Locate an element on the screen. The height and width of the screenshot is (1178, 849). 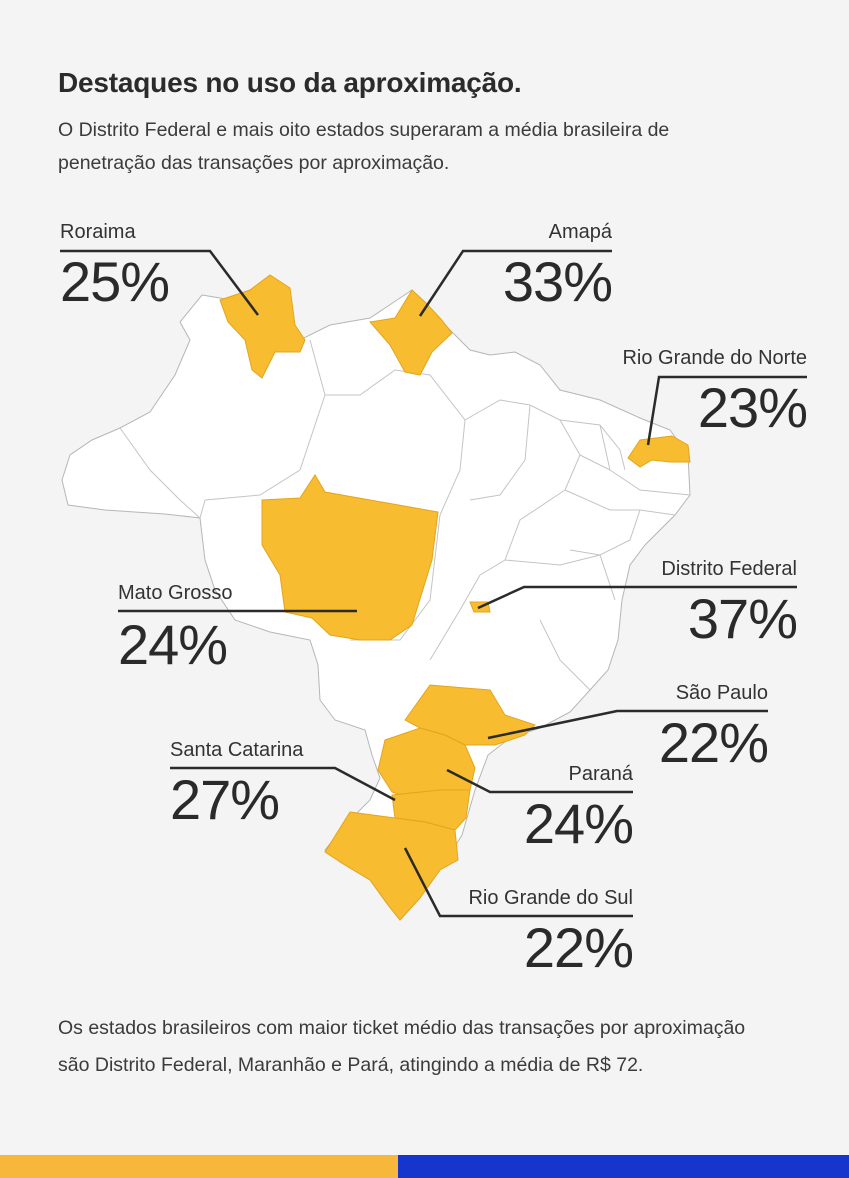
leader-distrito-federal is located at coordinates (637, 597).